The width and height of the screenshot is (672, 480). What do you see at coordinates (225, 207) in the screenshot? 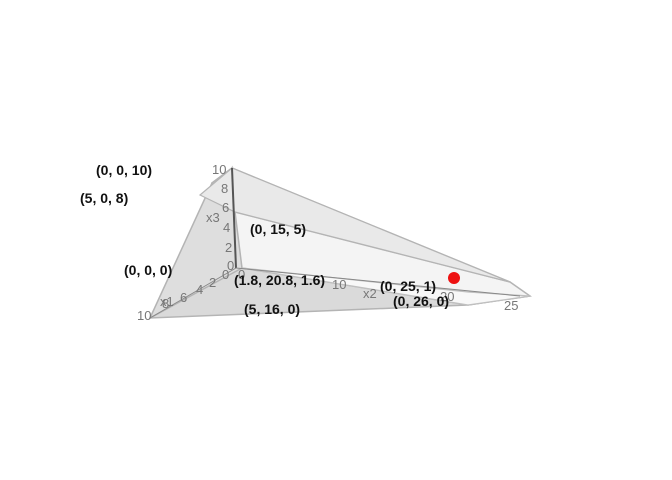
I see `x3-tick-label: 6` at bounding box center [225, 207].